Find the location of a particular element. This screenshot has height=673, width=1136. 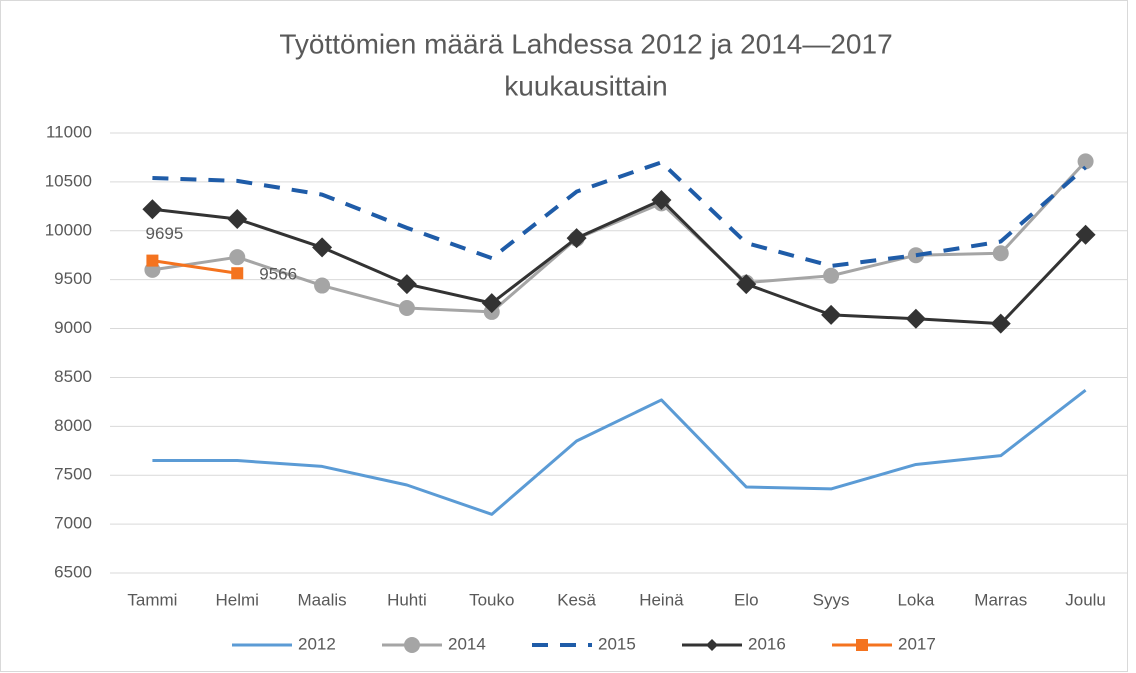

data-label: 9695 is located at coordinates (165, 233).